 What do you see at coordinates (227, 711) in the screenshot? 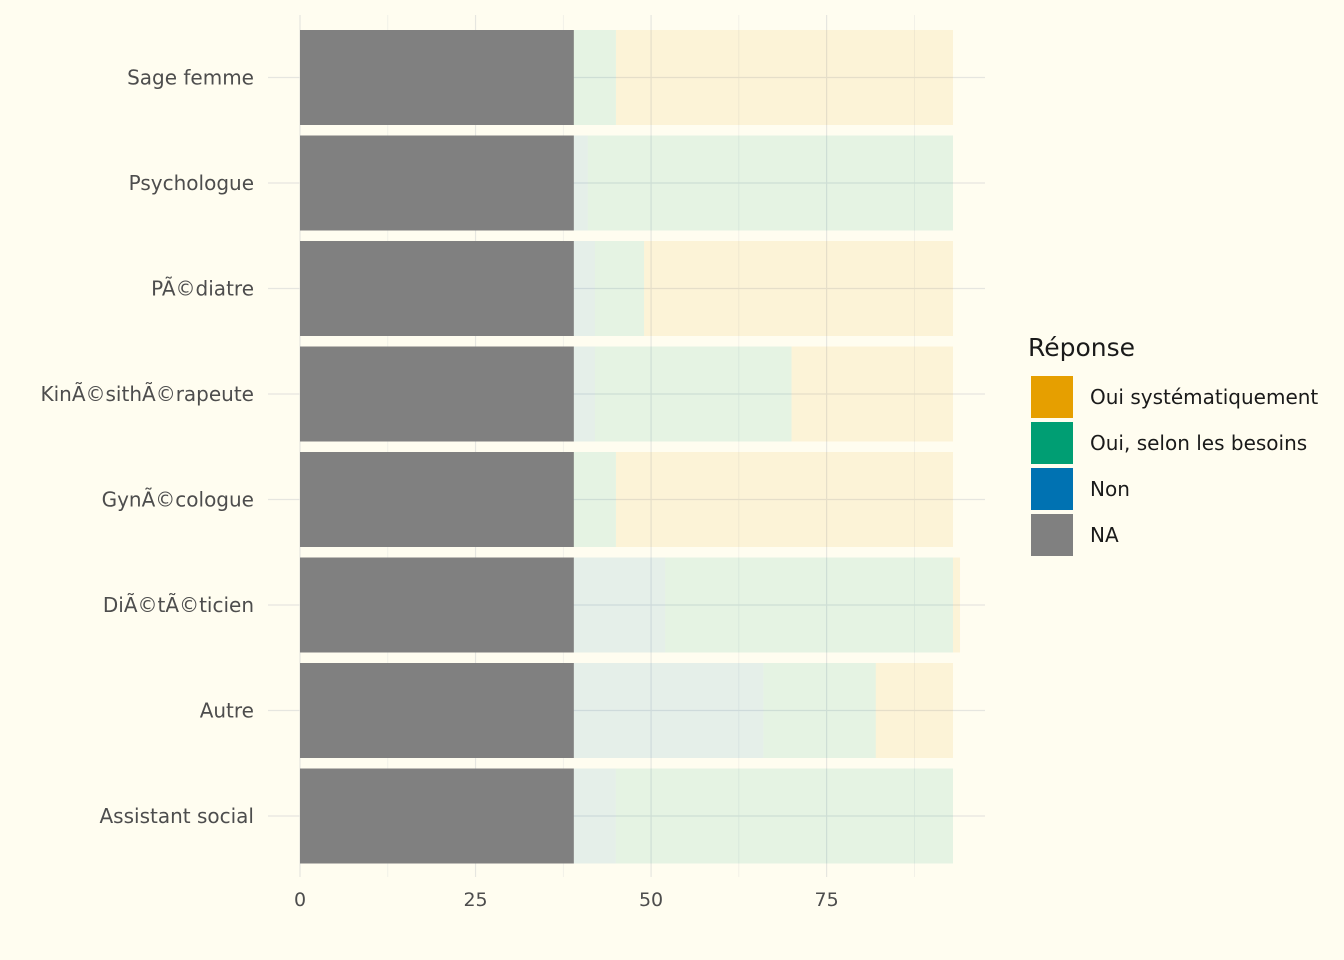
I see `category-label: Autre` at bounding box center [227, 711].